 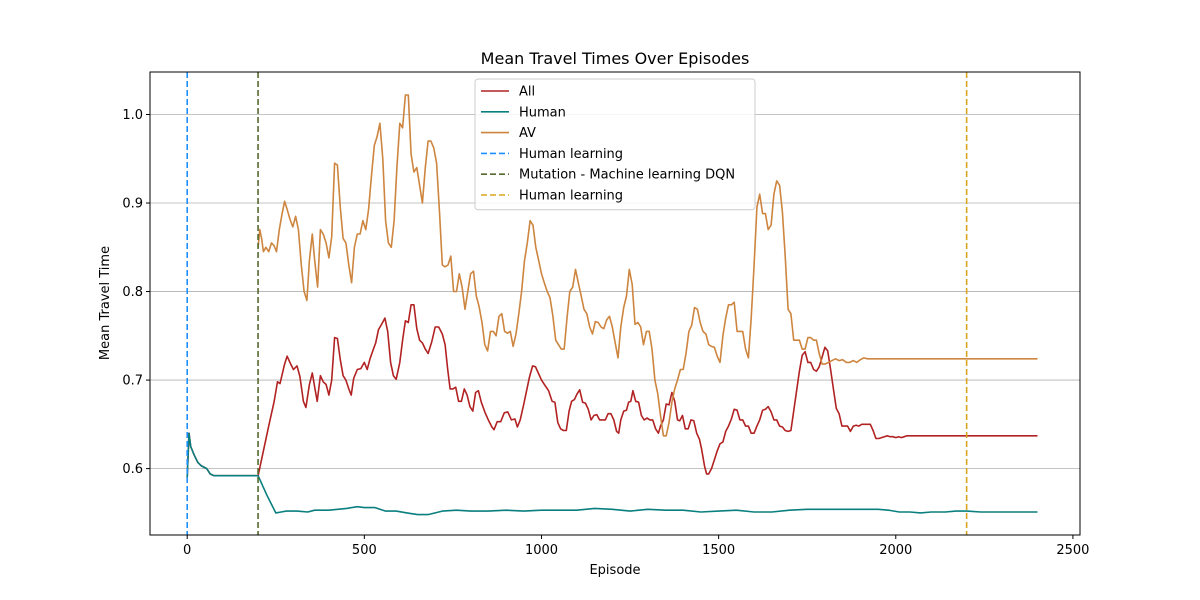 What do you see at coordinates (132, 115) in the screenshot?
I see `y-tick-label: 1.0` at bounding box center [132, 115].